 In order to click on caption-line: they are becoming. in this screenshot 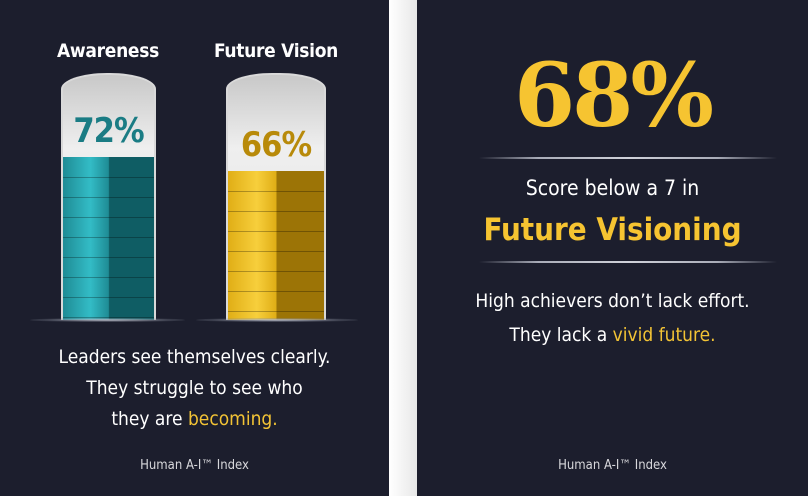, I will do `click(194, 419)`.